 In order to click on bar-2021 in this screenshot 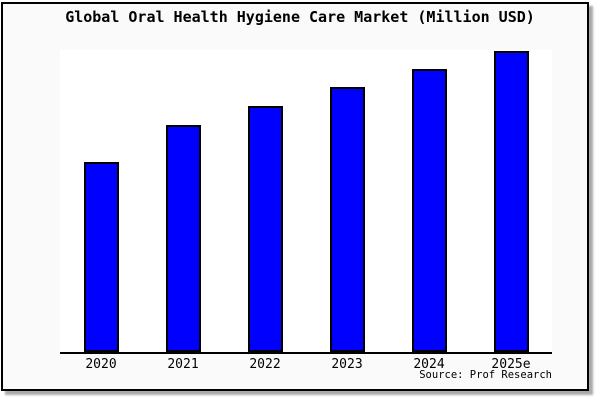, I will do `click(183, 238)`.